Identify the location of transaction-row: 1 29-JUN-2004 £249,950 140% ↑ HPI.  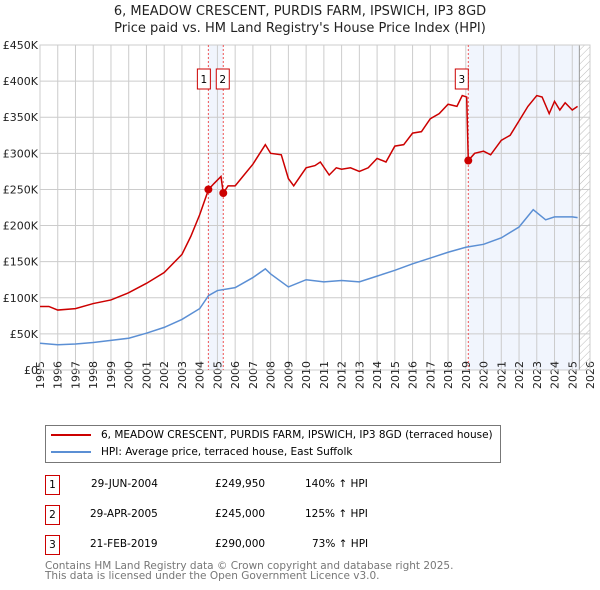
(285, 485).